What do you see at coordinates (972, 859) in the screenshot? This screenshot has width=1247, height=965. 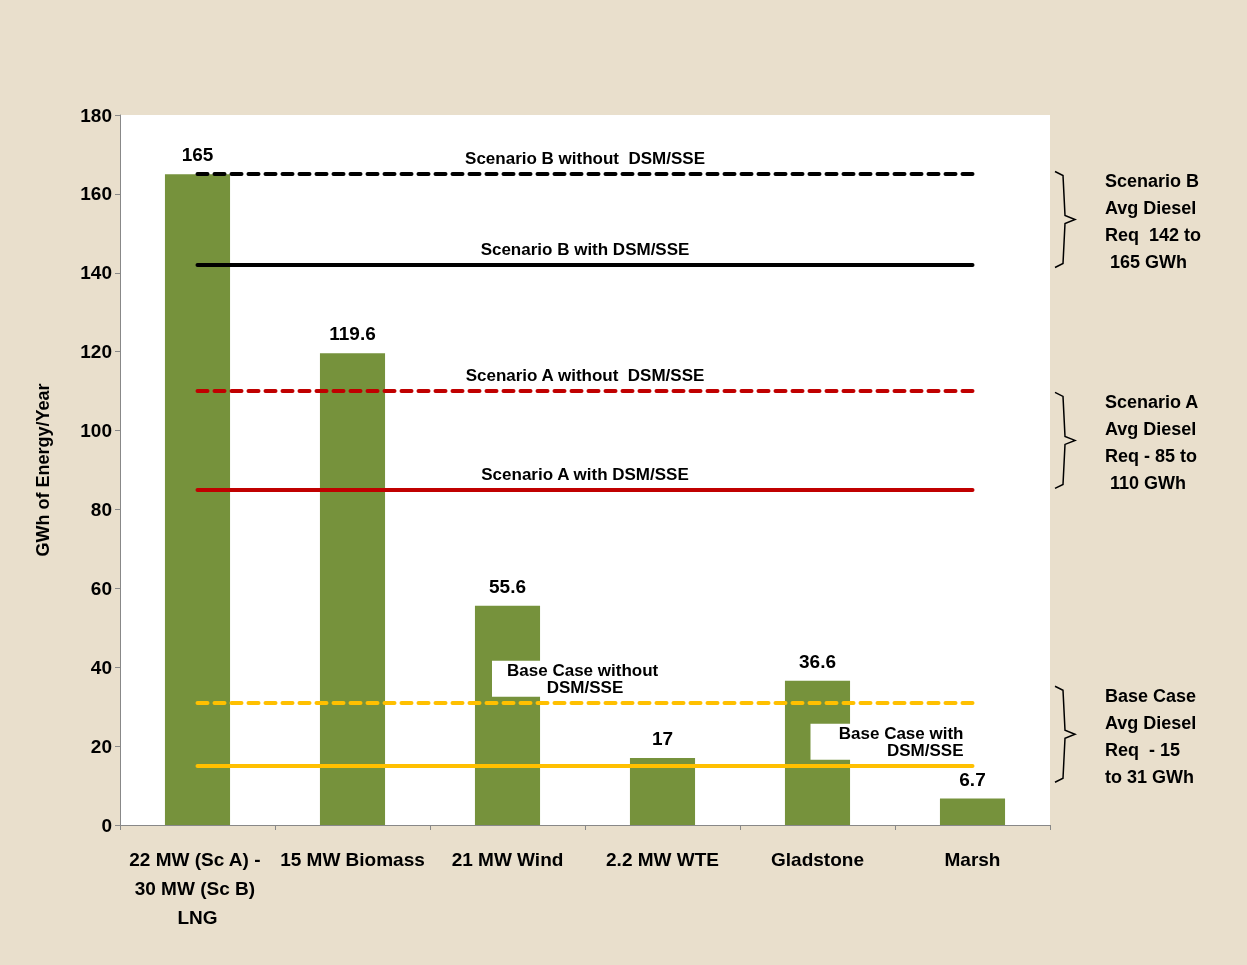 I see `x-tick-label: Marsh` at bounding box center [972, 859].